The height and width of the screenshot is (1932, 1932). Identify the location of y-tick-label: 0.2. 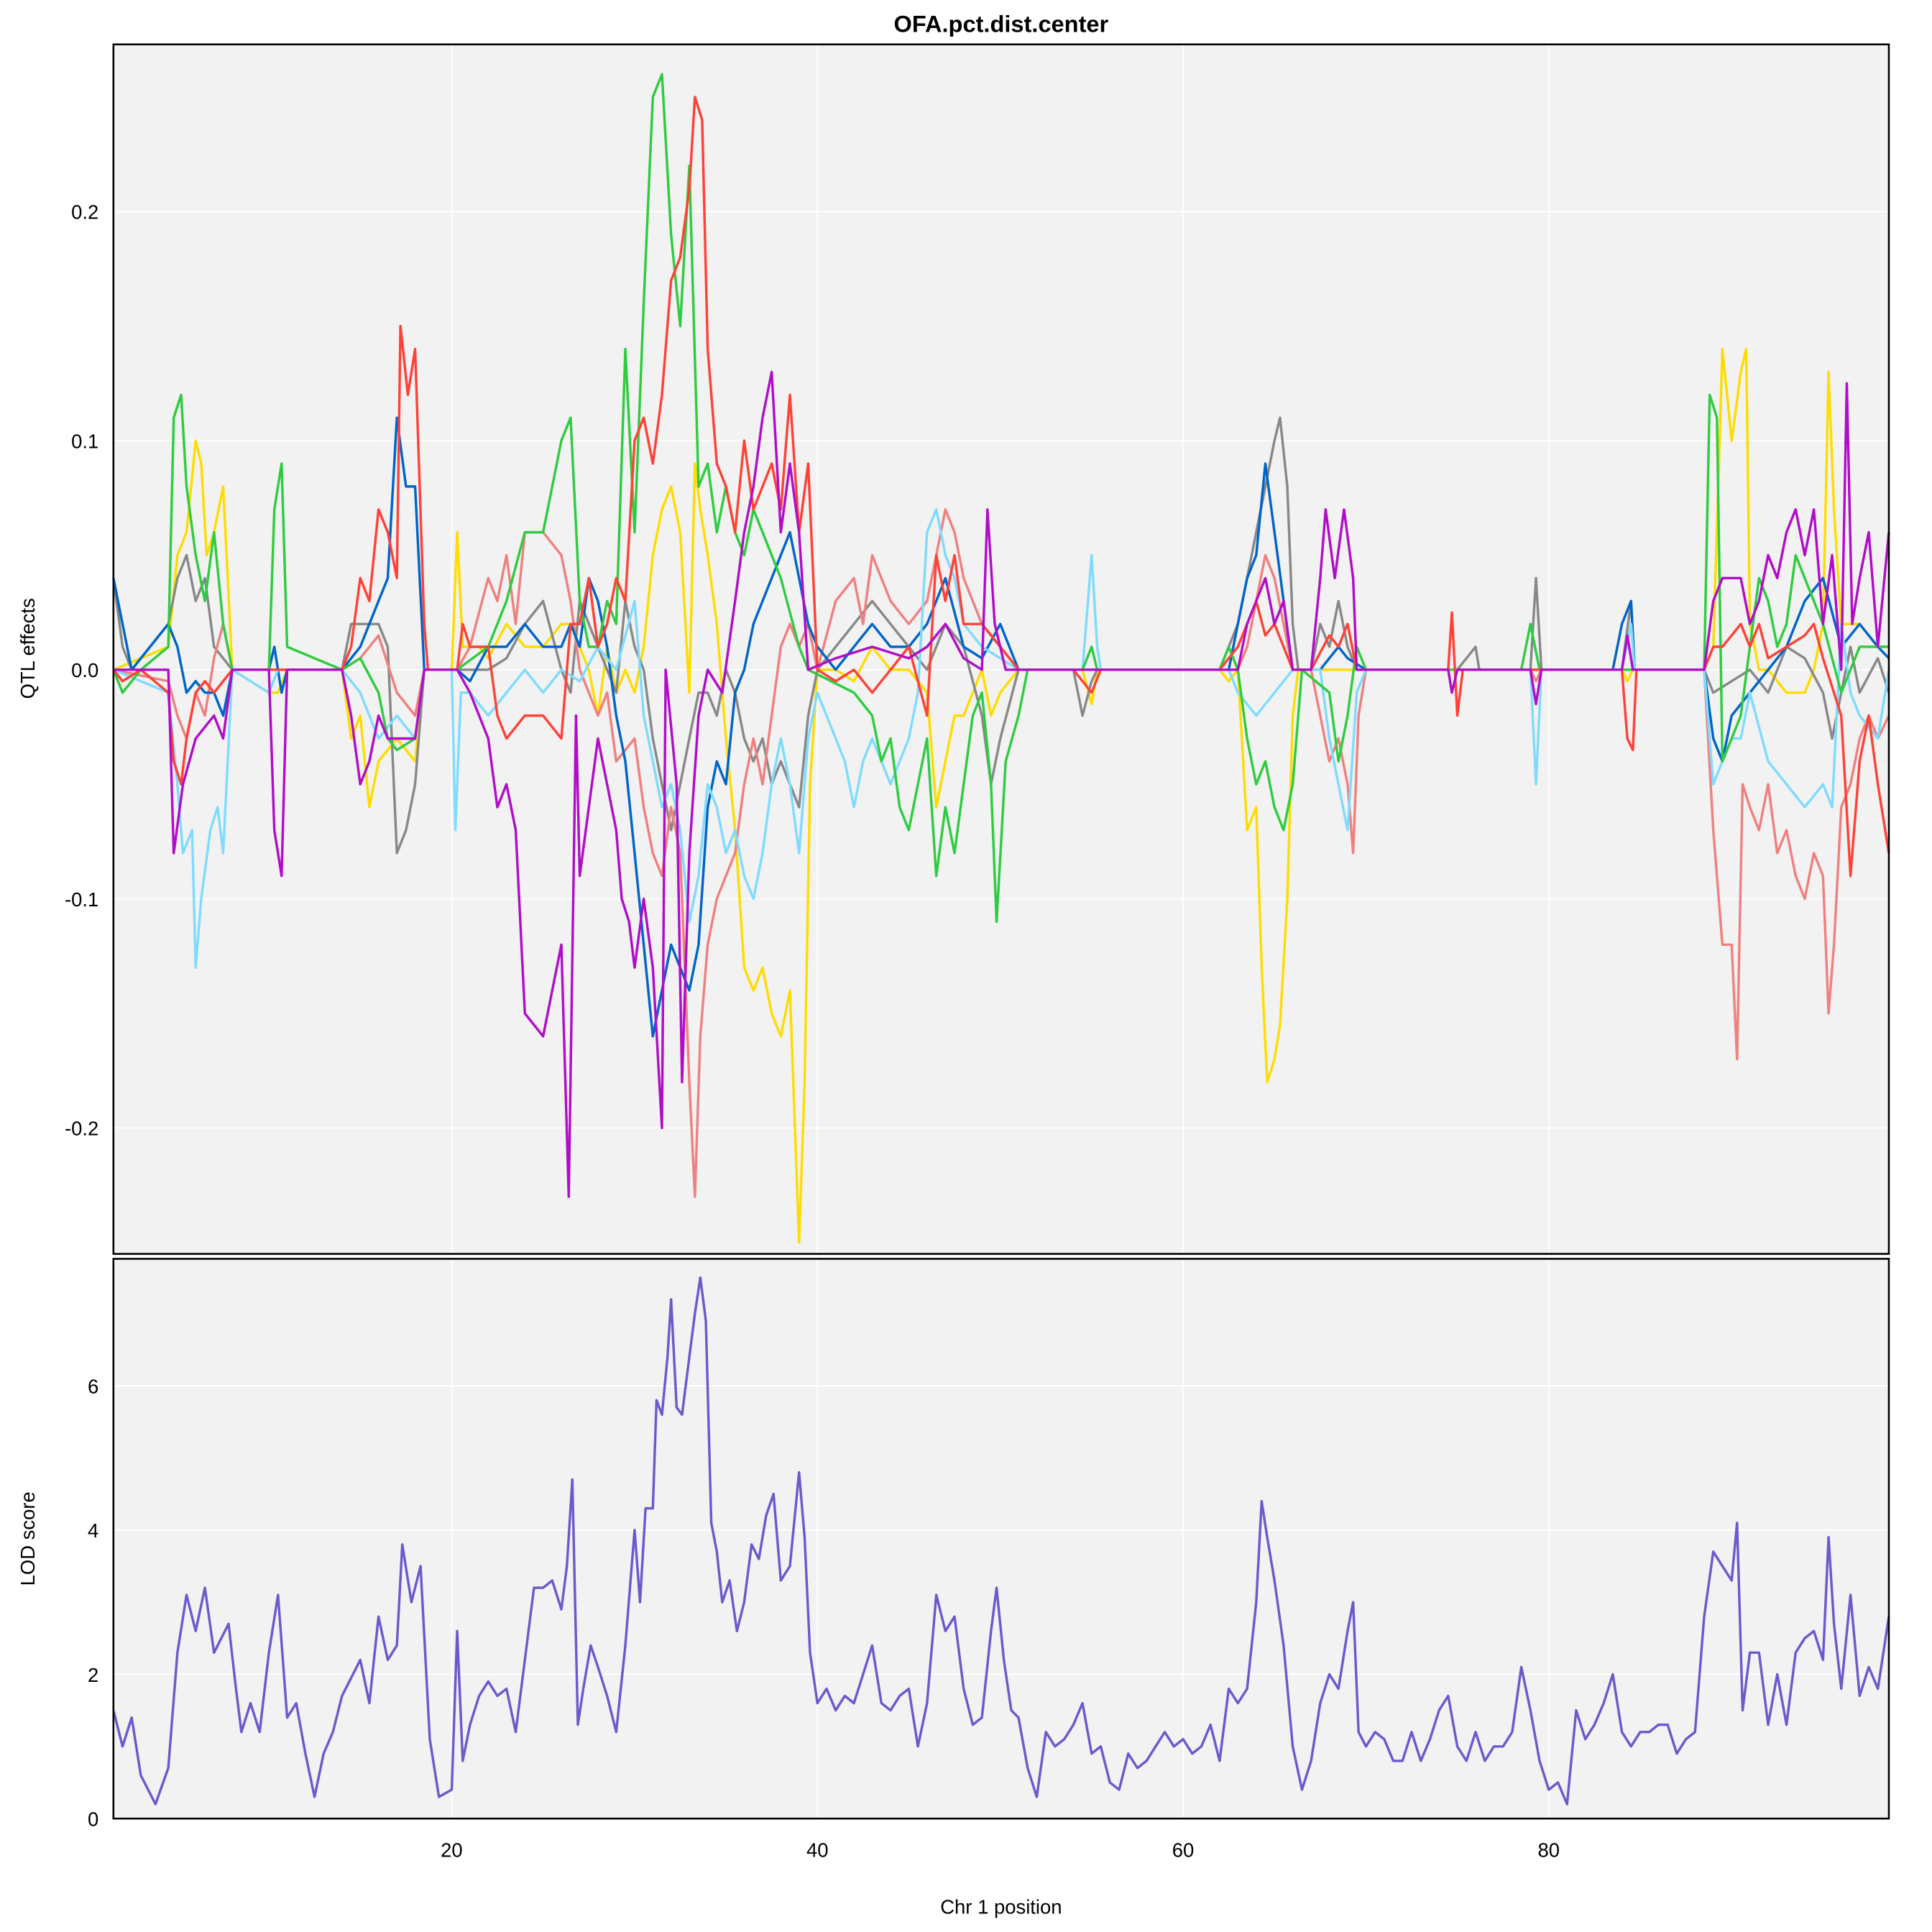
(84, 212).